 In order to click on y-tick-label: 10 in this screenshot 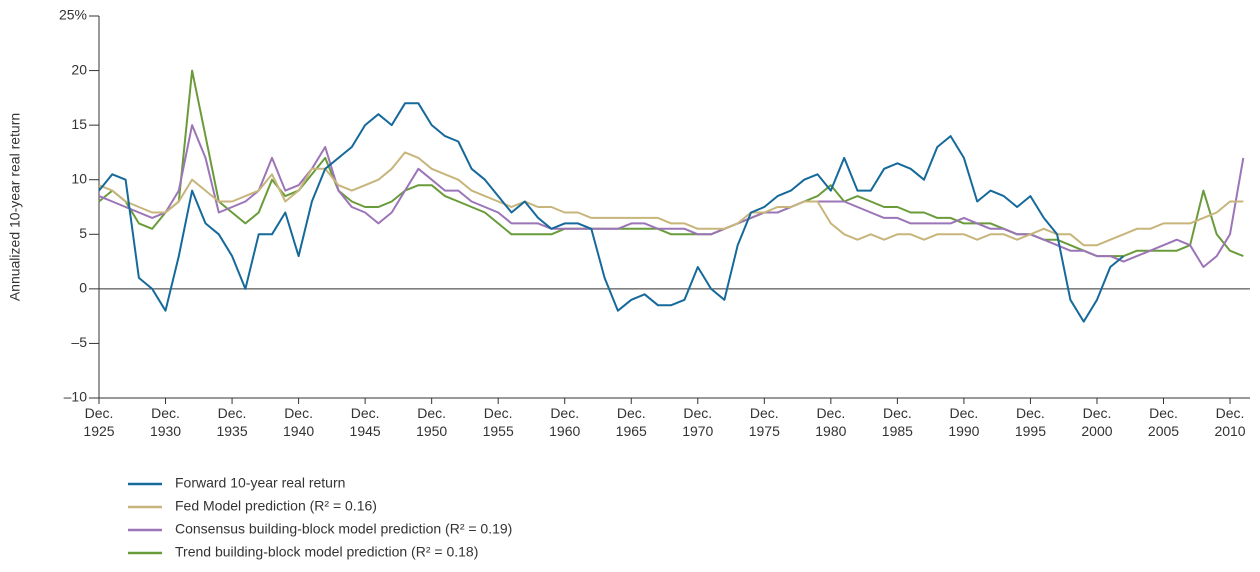, I will do `click(79, 178)`.